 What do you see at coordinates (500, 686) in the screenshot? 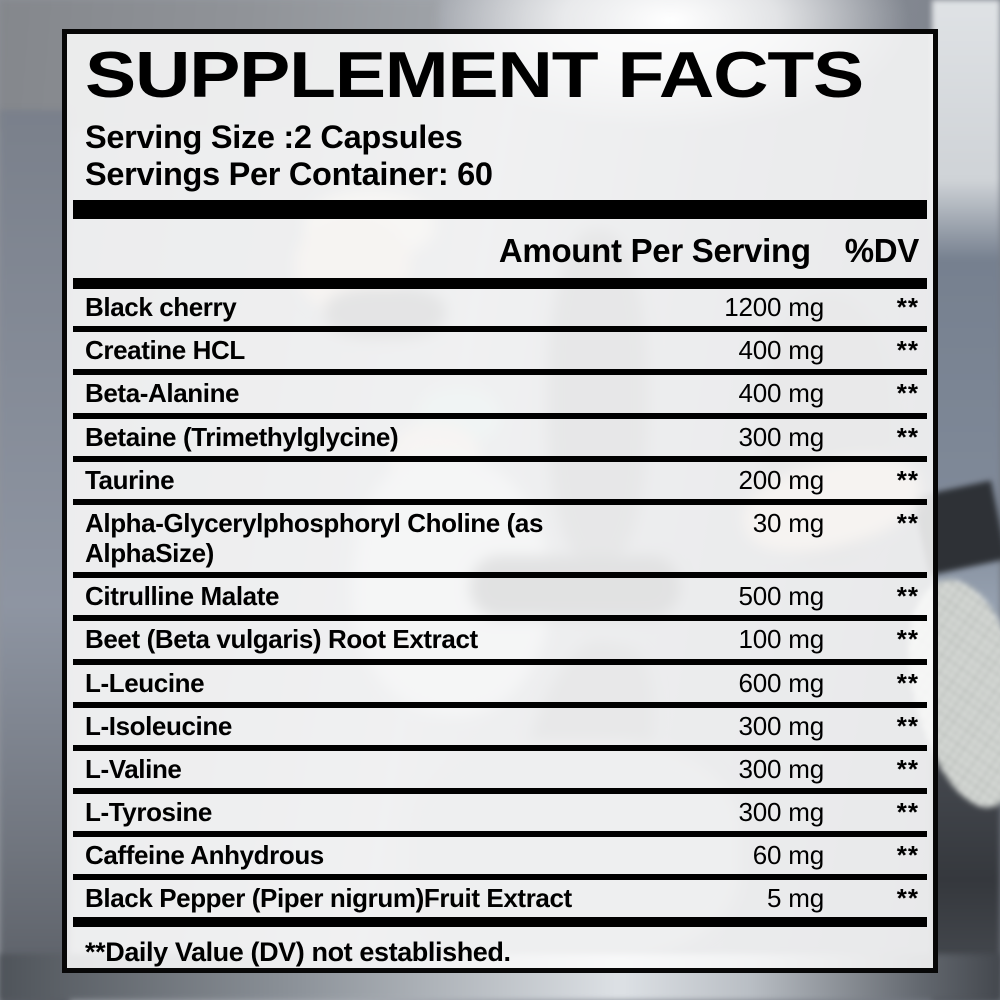
I see `ingredient-row: L-Leucine 600 mg **` at bounding box center [500, 686].